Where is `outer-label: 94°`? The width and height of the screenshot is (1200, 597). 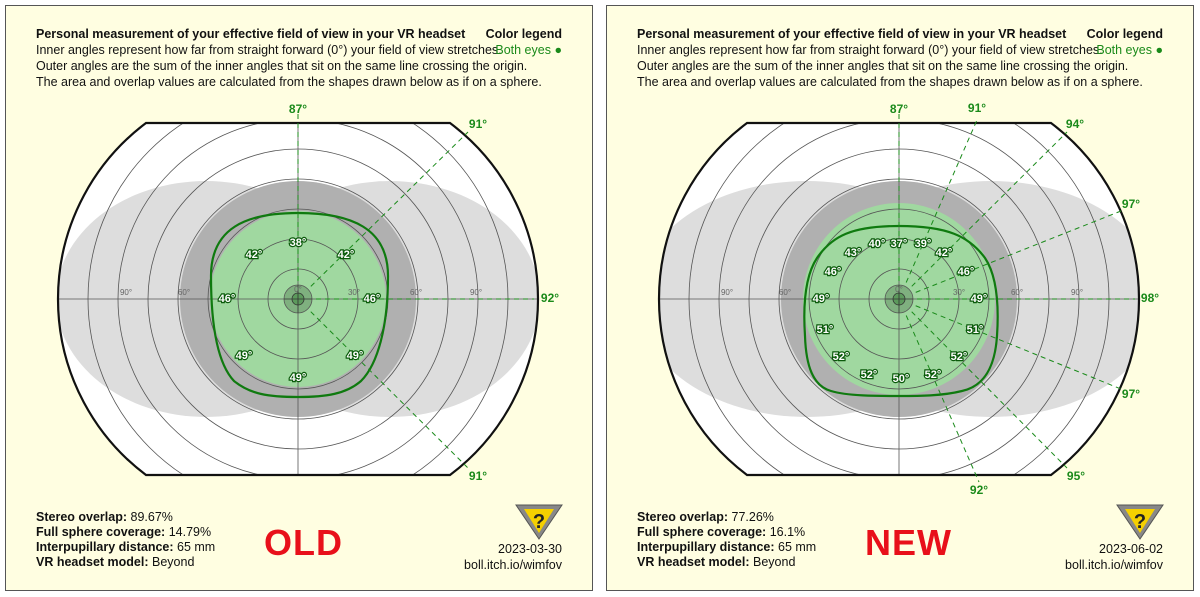
outer-label: 94° is located at coordinates (1075, 124).